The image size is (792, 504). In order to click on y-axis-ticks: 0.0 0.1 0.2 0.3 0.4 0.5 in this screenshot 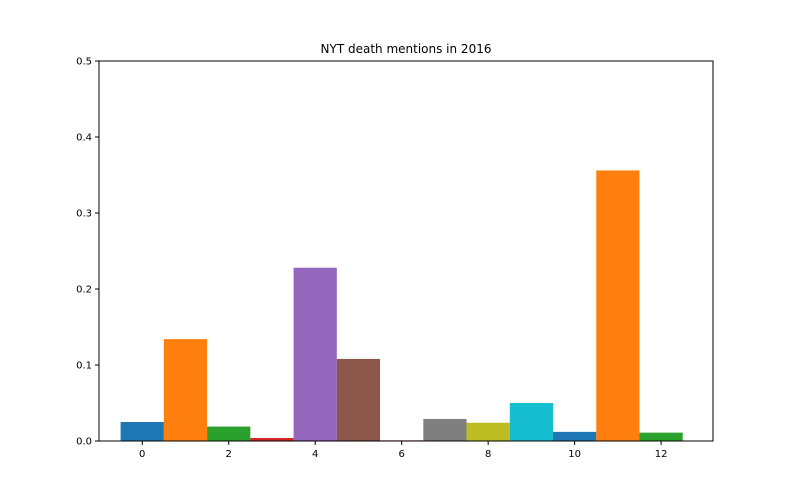, I will do `click(87, 252)`.